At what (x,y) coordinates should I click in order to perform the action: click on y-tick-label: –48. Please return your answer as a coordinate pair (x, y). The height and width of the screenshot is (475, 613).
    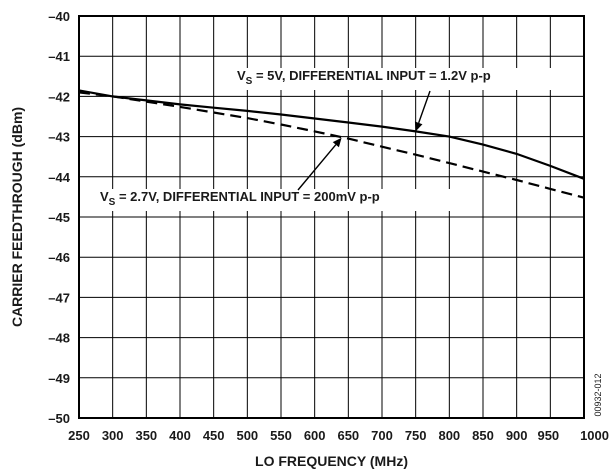
    Looking at the image, I should click on (59, 338).